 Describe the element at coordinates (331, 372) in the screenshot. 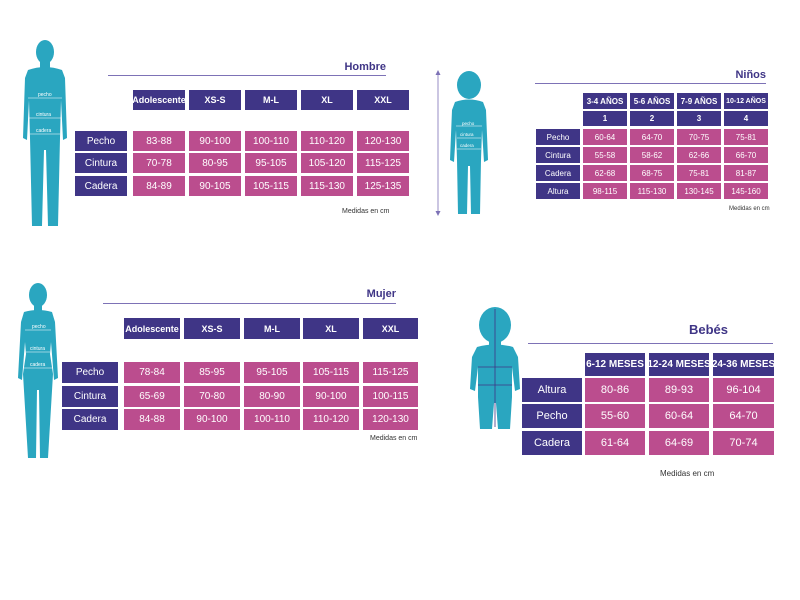

I see `mujer-cell: 105-115` at that location.